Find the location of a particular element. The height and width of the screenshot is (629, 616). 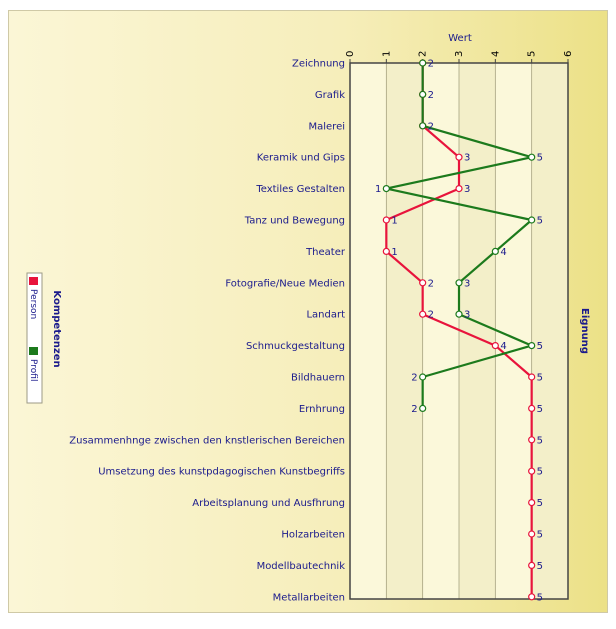

legend-box is located at coordinates (34, 338).